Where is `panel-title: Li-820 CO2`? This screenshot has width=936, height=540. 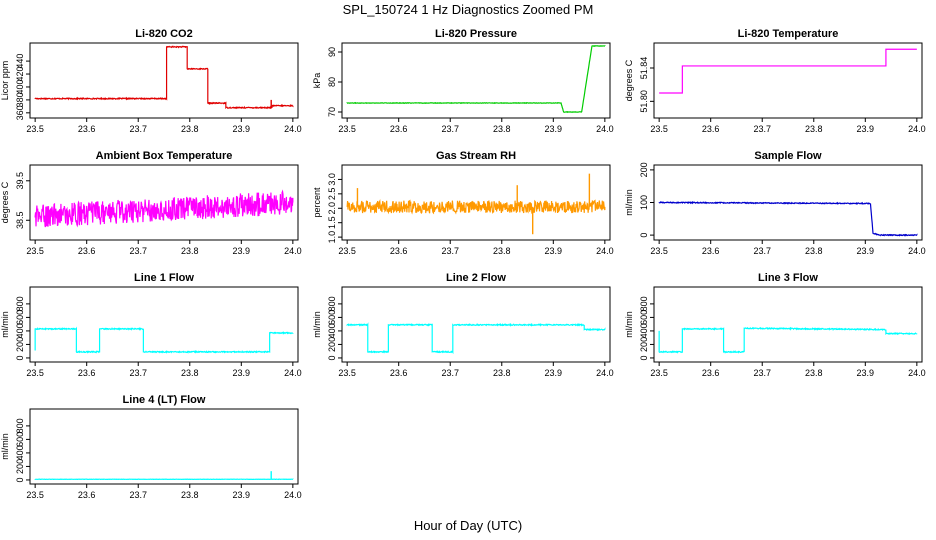
panel-title: Li-820 CO2 is located at coordinates (163, 34).